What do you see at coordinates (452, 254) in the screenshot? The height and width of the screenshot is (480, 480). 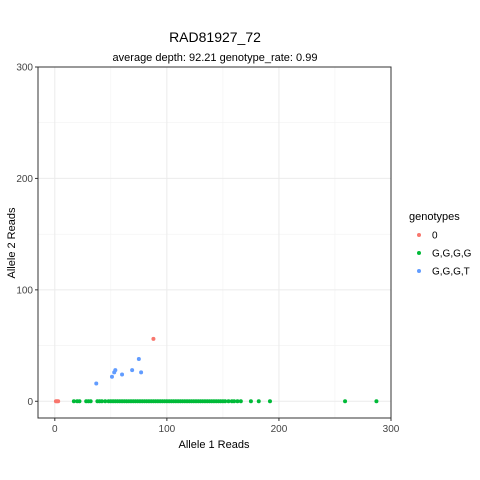 I see `legend-label: G,G,G,G` at bounding box center [452, 254].